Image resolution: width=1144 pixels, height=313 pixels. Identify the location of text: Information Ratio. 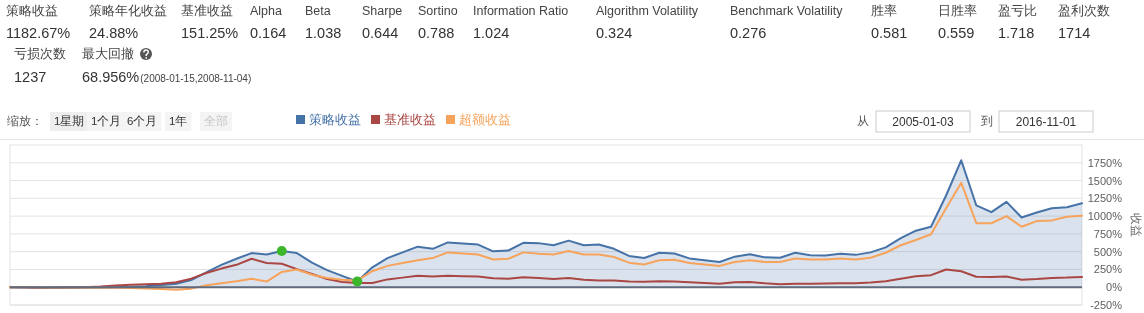
(521, 11).